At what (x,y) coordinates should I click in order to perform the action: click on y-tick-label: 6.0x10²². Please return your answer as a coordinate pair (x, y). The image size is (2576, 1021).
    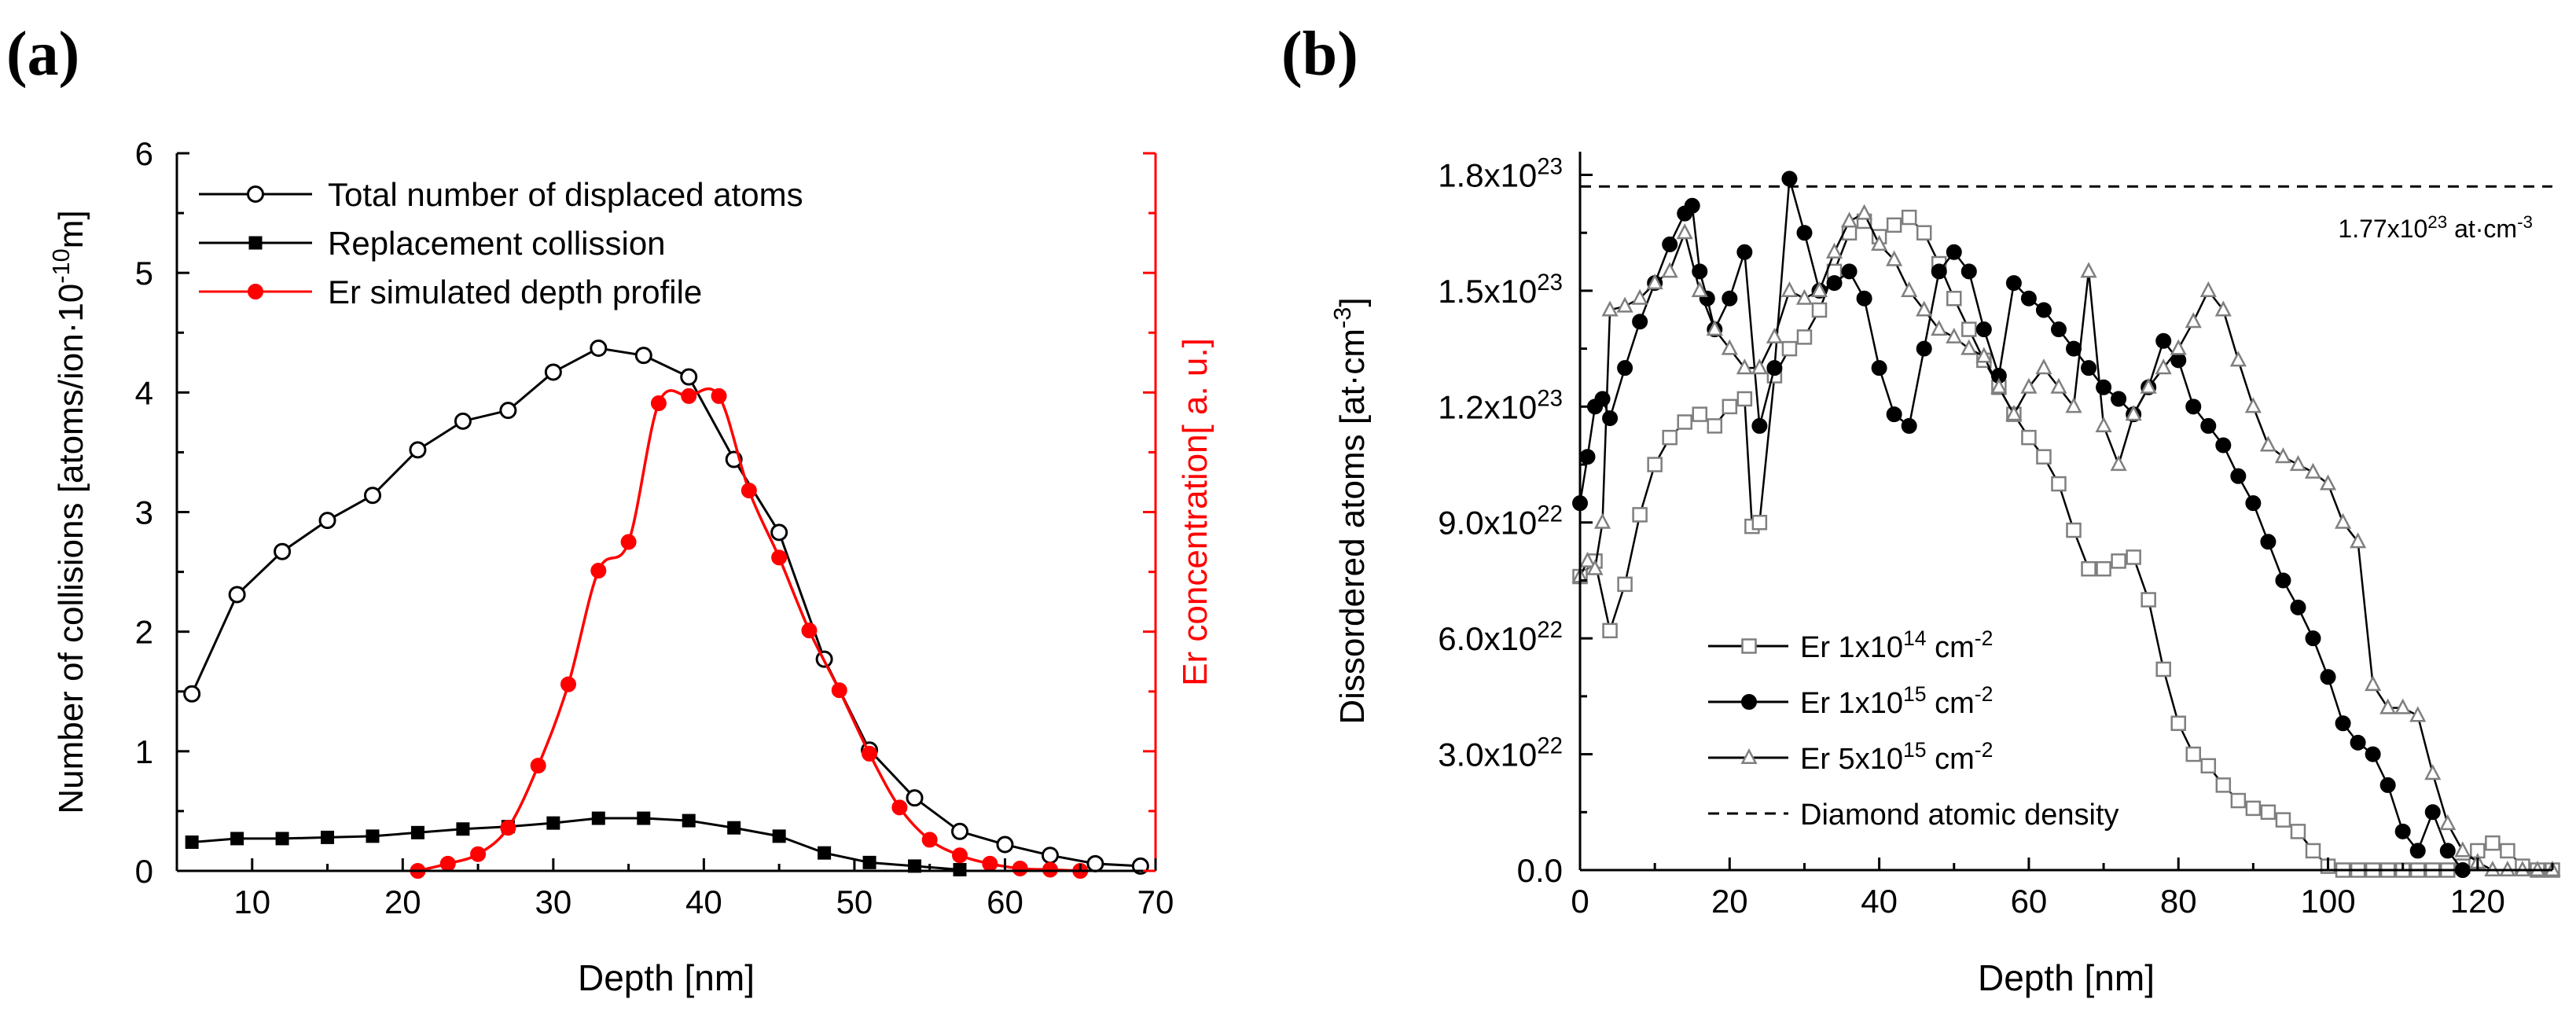
    Looking at the image, I should click on (1500, 637).